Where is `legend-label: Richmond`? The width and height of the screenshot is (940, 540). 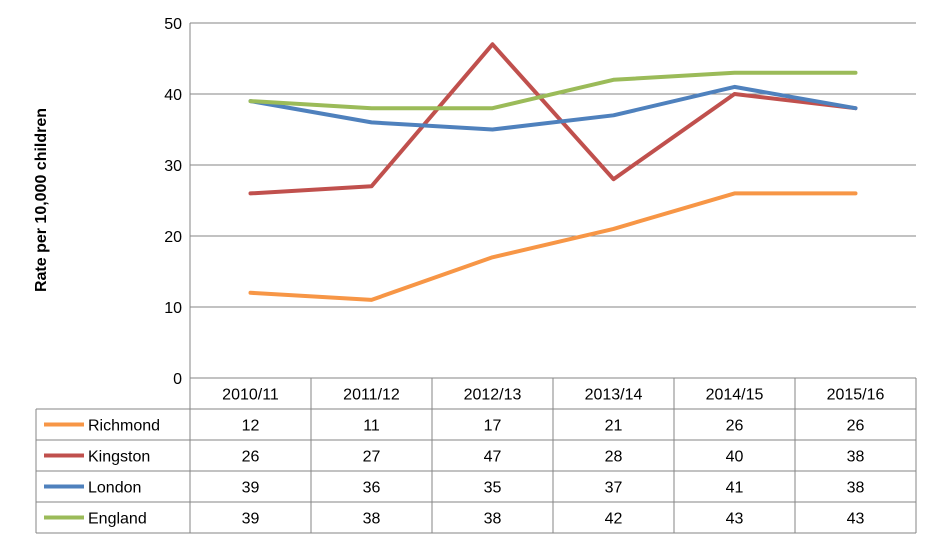 legend-label: Richmond is located at coordinates (124, 426).